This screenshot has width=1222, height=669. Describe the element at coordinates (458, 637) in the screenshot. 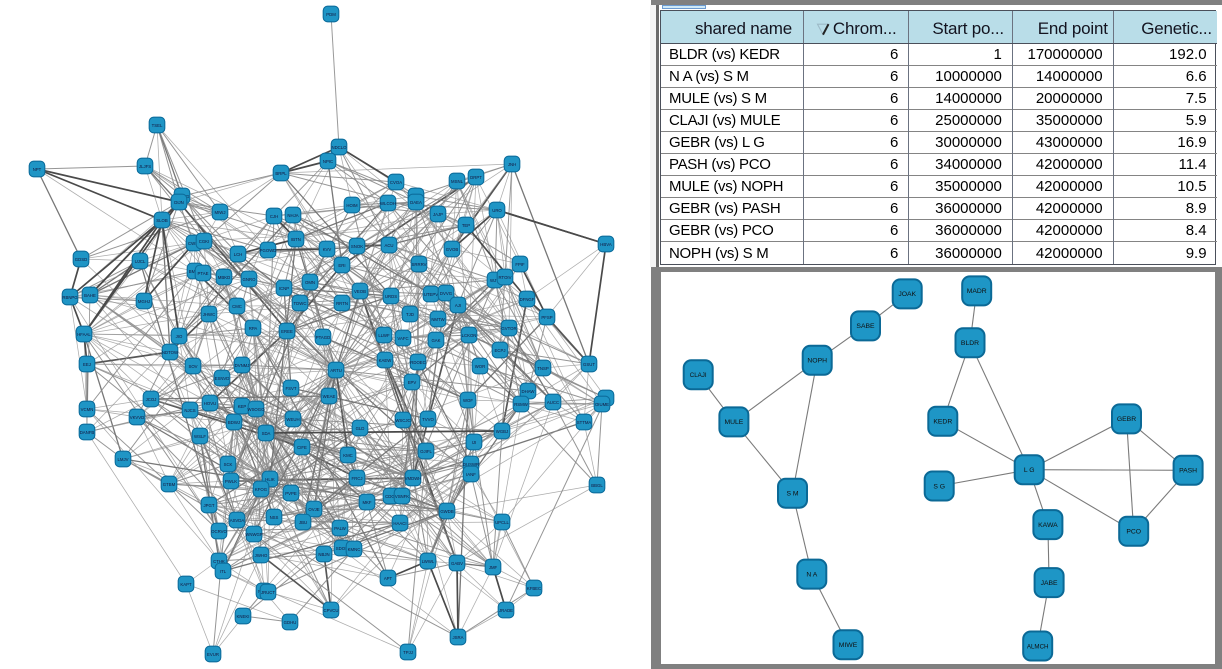

I see `svg-text: JSRA` at that location.